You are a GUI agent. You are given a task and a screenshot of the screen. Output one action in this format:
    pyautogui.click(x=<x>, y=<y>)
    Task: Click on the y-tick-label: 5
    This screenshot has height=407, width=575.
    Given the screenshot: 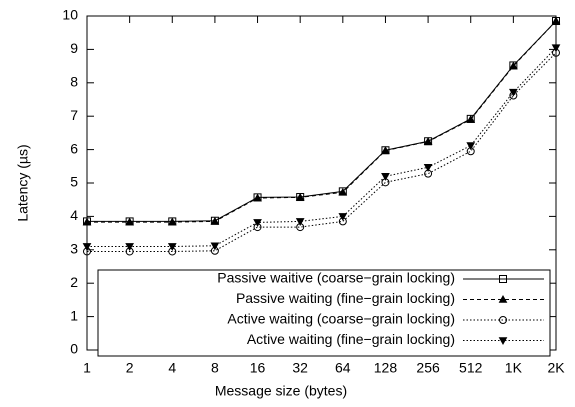 What is the action you would take?
    pyautogui.click(x=74, y=182)
    